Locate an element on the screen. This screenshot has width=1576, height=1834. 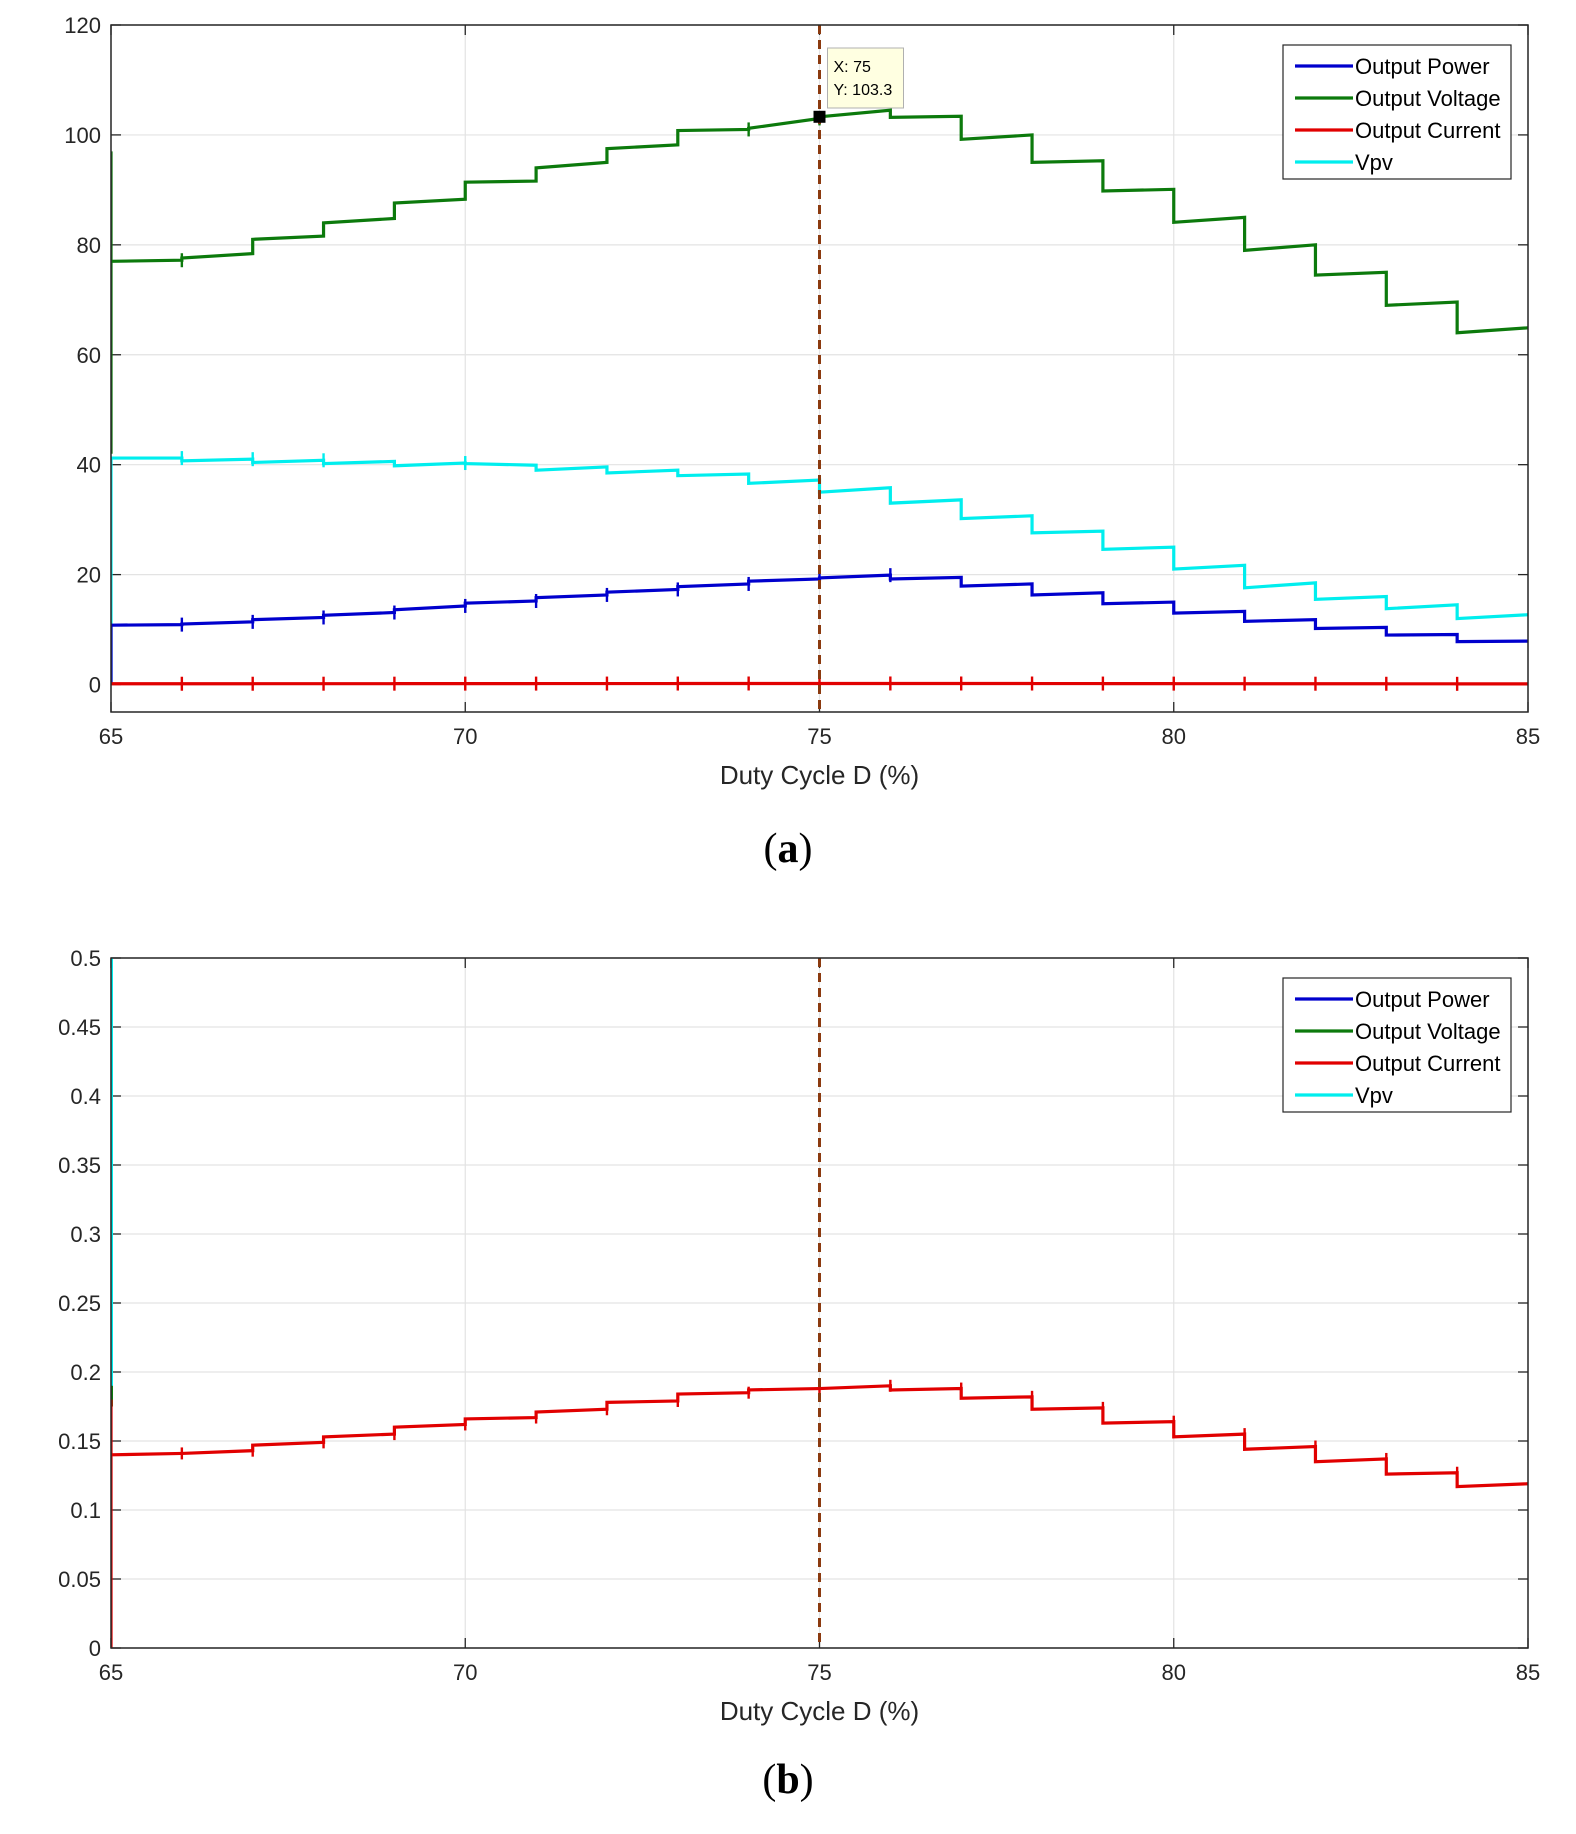
y-tick-label: 40 is located at coordinates (89, 465).